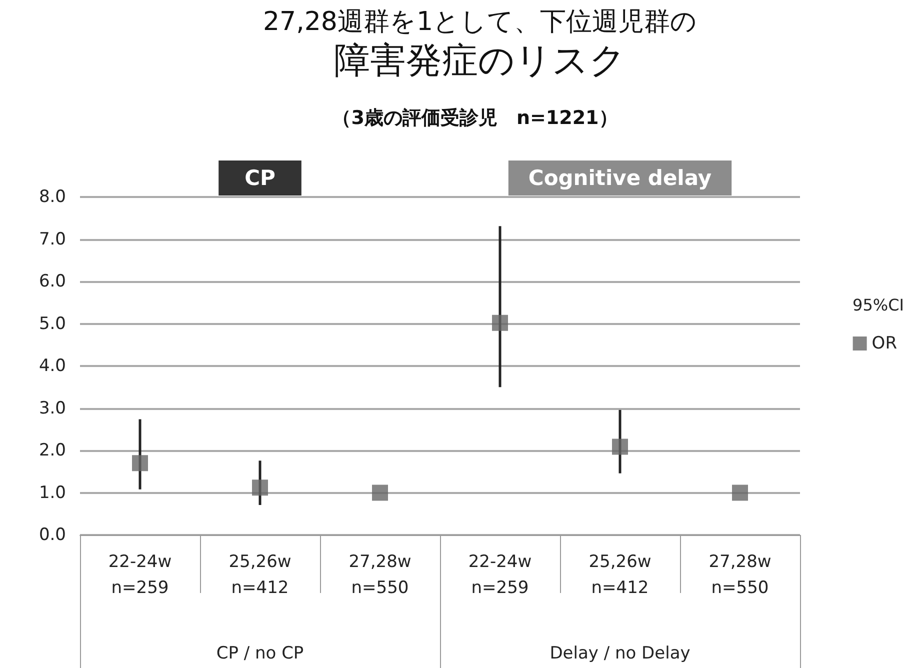 Image resolution: width=912 pixels, height=668 pixels. Describe the element at coordinates (475, 118) in the screenshot. I see `text: （3歳の評価受診児 n=1221）` at that location.